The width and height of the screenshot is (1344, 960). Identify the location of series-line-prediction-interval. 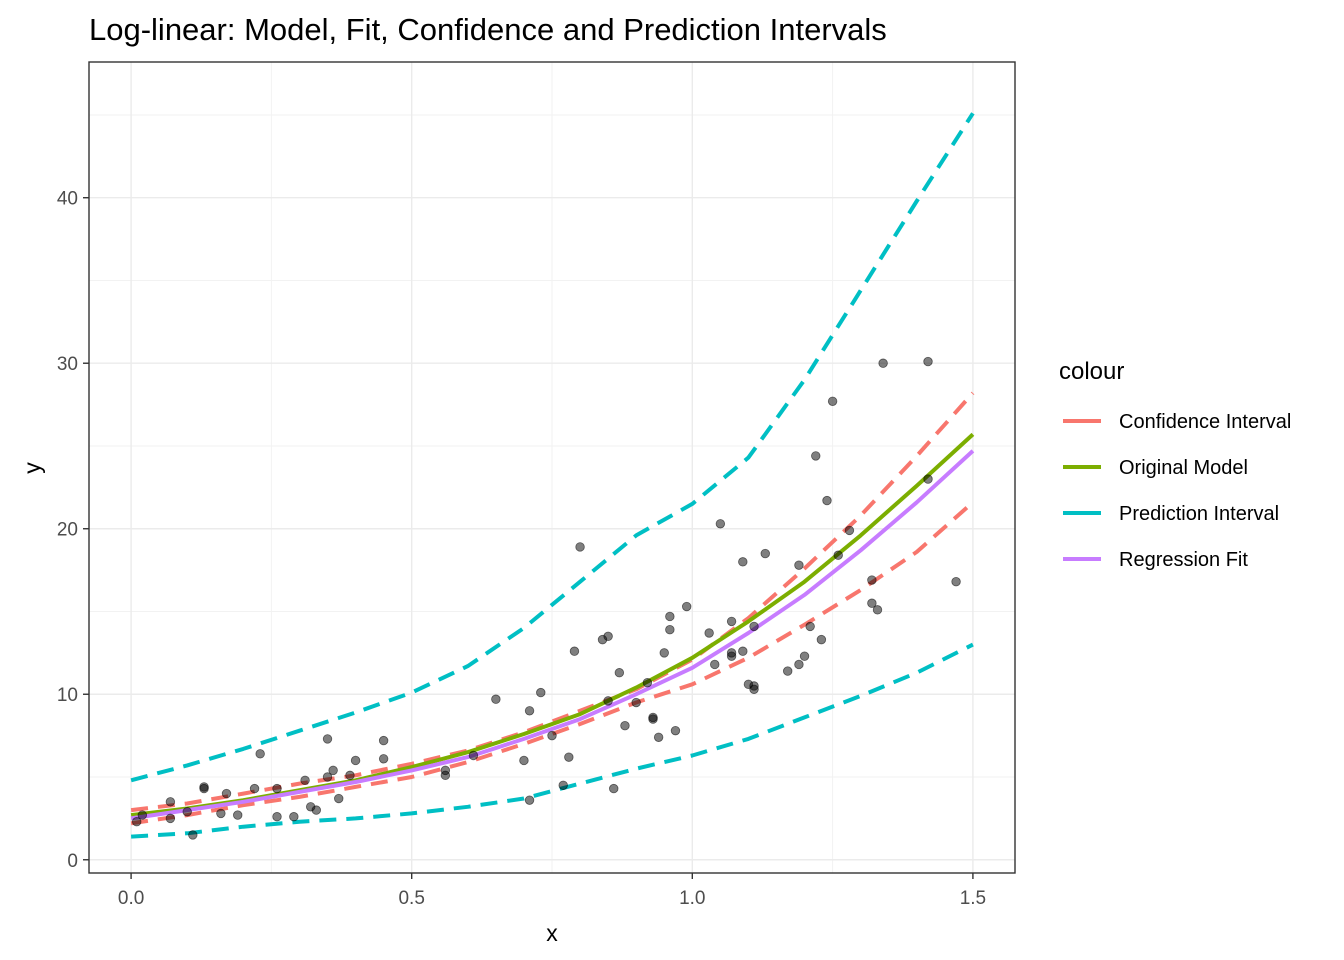
(552, 740).